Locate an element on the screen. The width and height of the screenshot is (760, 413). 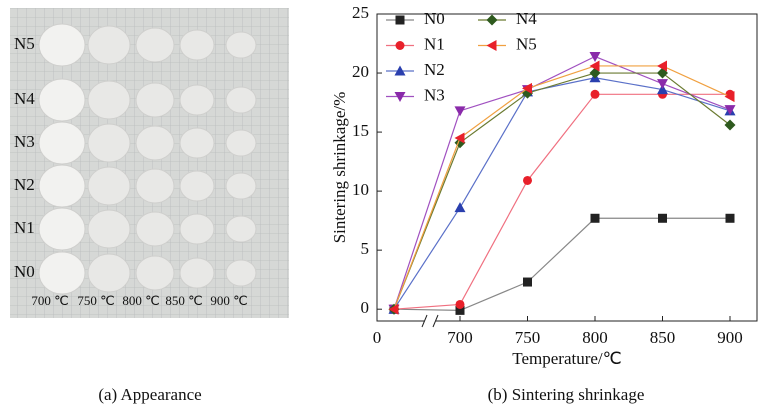
axis-break is located at coordinates (430, 321).